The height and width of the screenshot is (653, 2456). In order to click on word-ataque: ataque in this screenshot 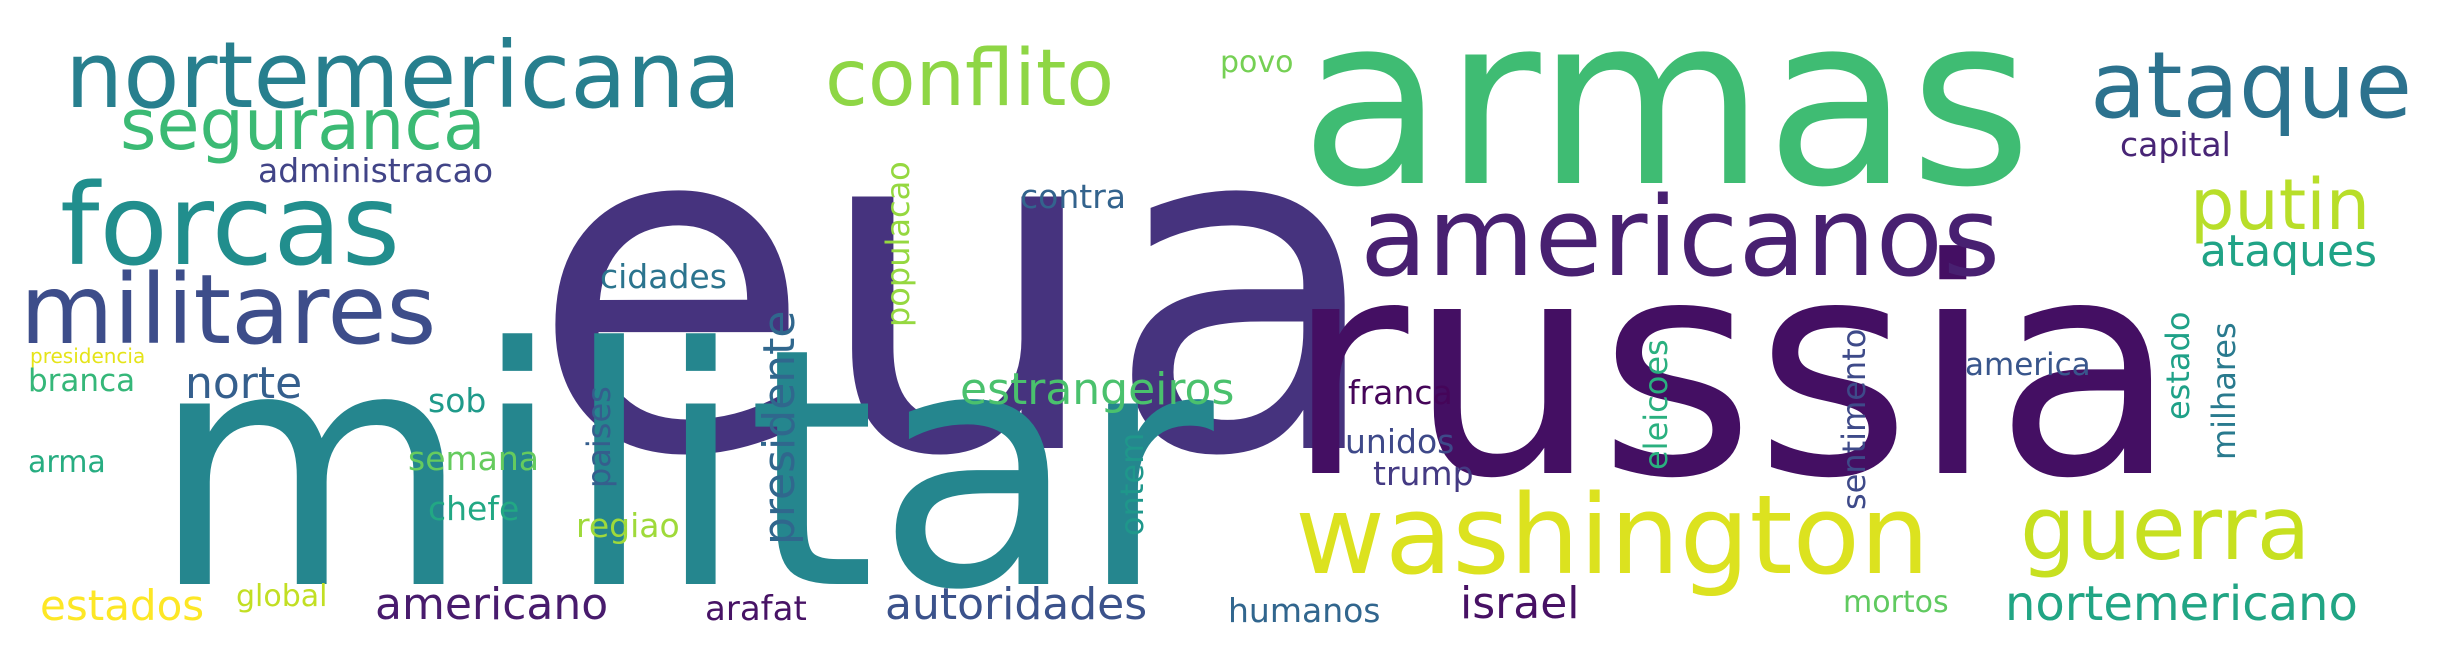, I will do `click(2251, 85)`.